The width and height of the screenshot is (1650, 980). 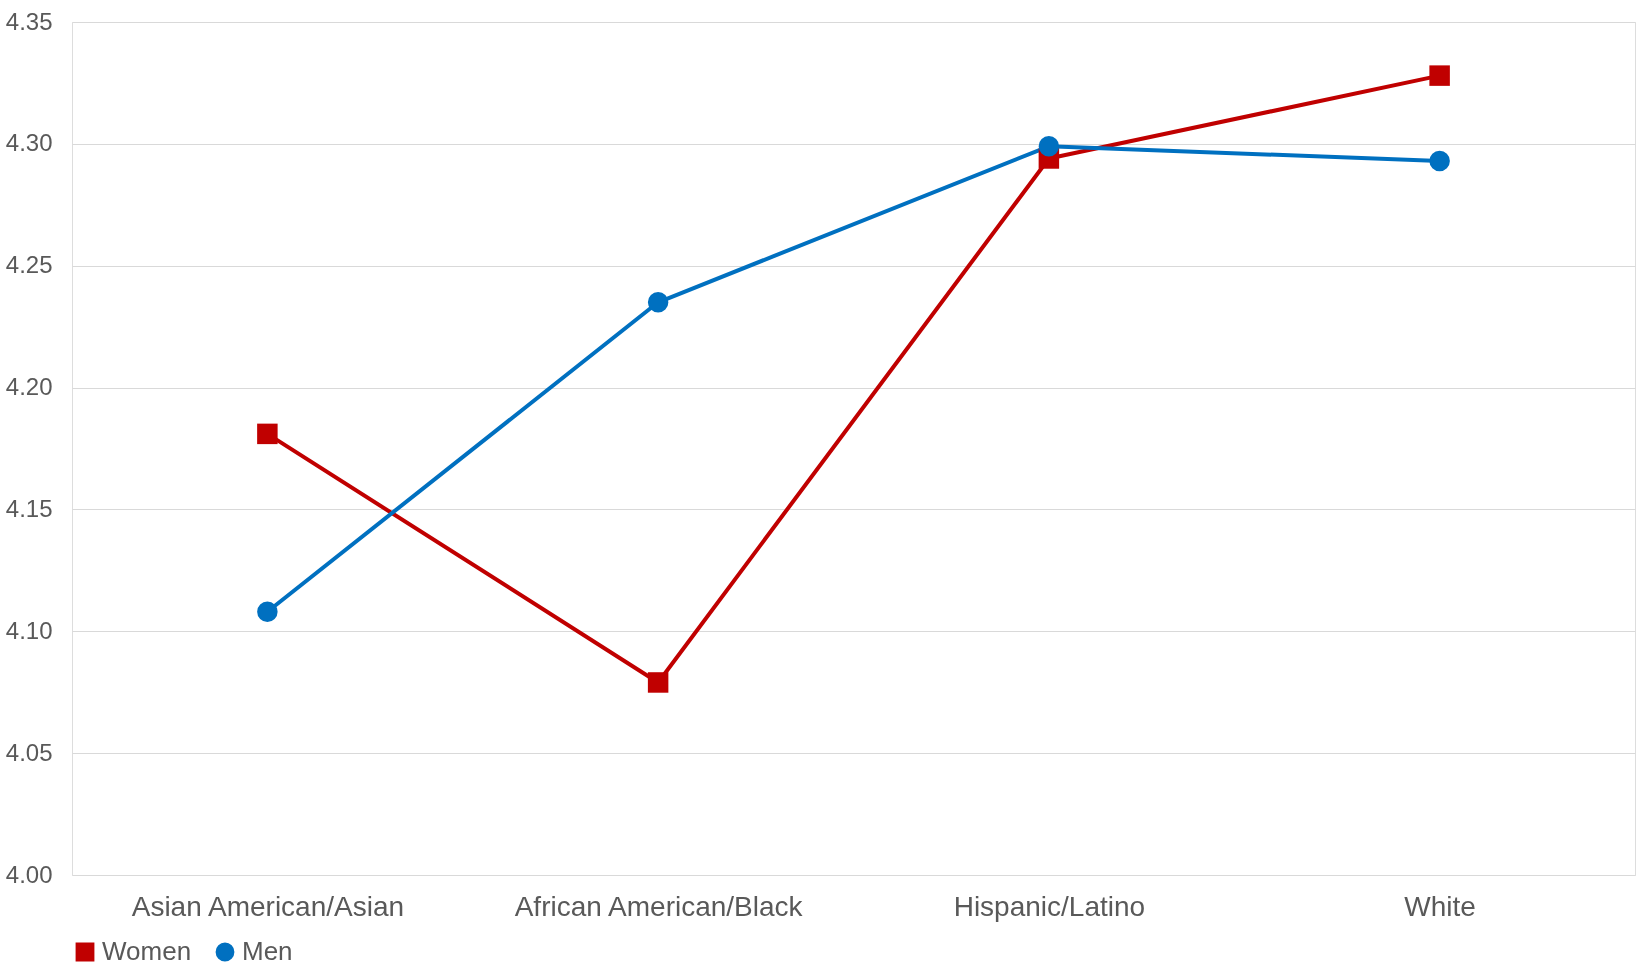 What do you see at coordinates (29, 21) in the screenshot?
I see `y-tick-label: 4.35` at bounding box center [29, 21].